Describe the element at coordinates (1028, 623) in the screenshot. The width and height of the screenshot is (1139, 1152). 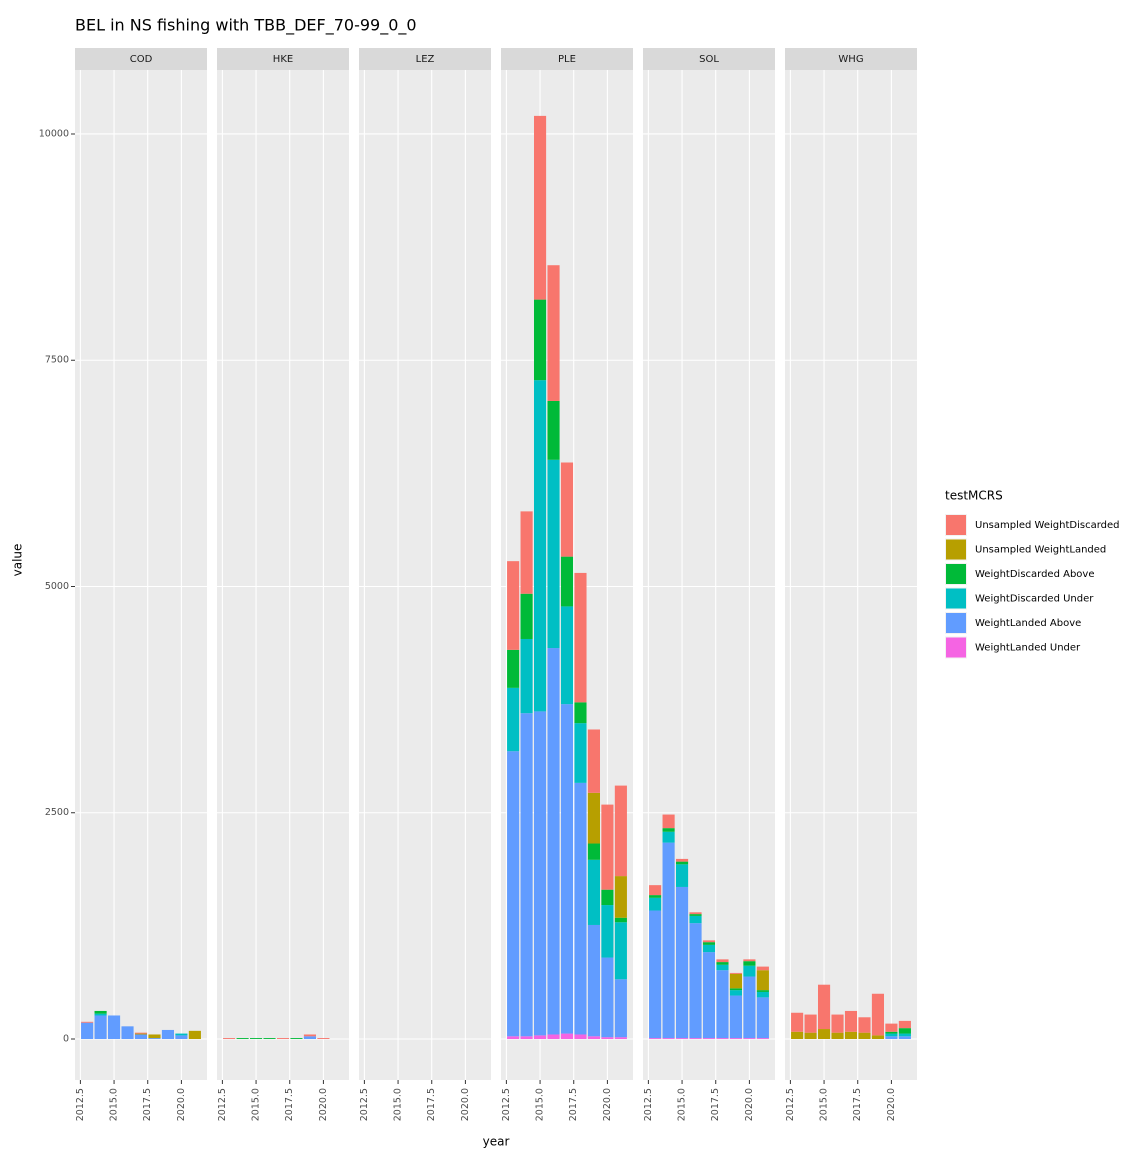
I see `legend-label: WeightLanded Above` at that location.